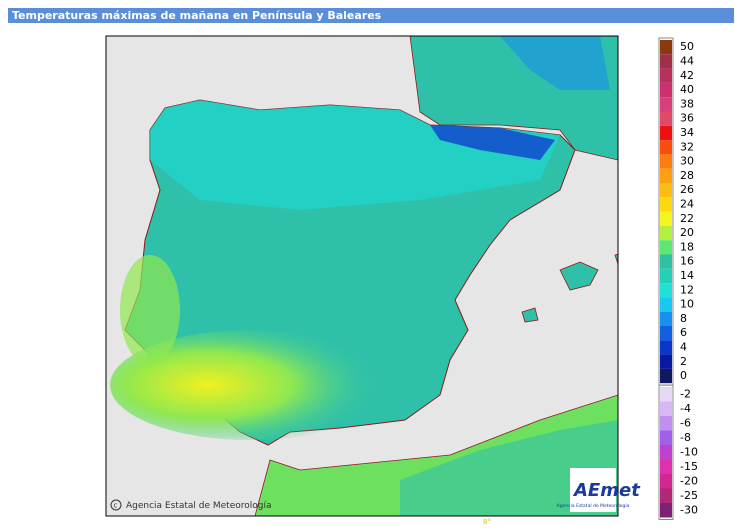  I want to click on legend-label: 34, so click(687, 132).